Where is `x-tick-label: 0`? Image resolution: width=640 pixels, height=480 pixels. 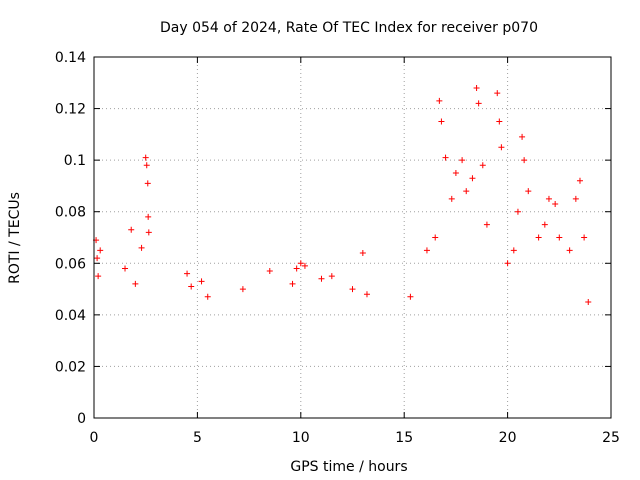 x-tick-label: 0 is located at coordinates (94, 438).